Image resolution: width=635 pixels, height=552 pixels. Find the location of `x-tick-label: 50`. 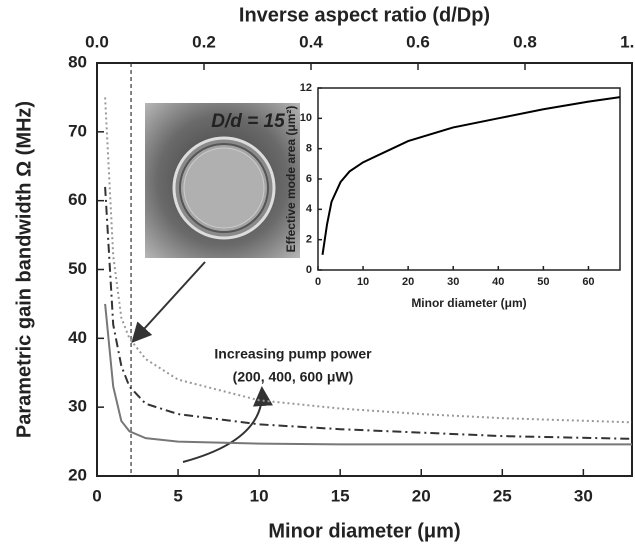

x-tick-label: 50 is located at coordinates (543, 282).